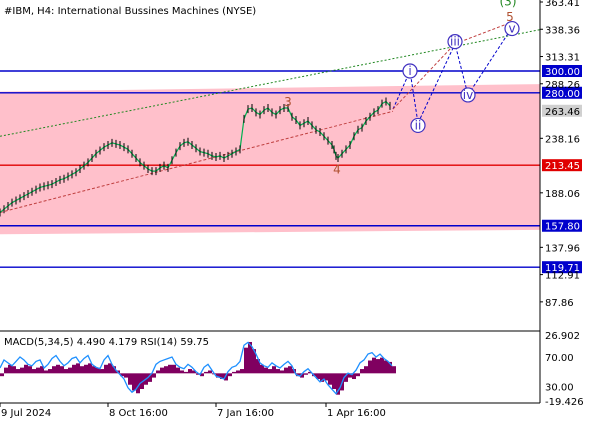 The height and width of the screenshot is (425, 596). What do you see at coordinates (245, 413) in the screenshot?
I see `time-tick-label: 7 Jan 16:00` at bounding box center [245, 413].